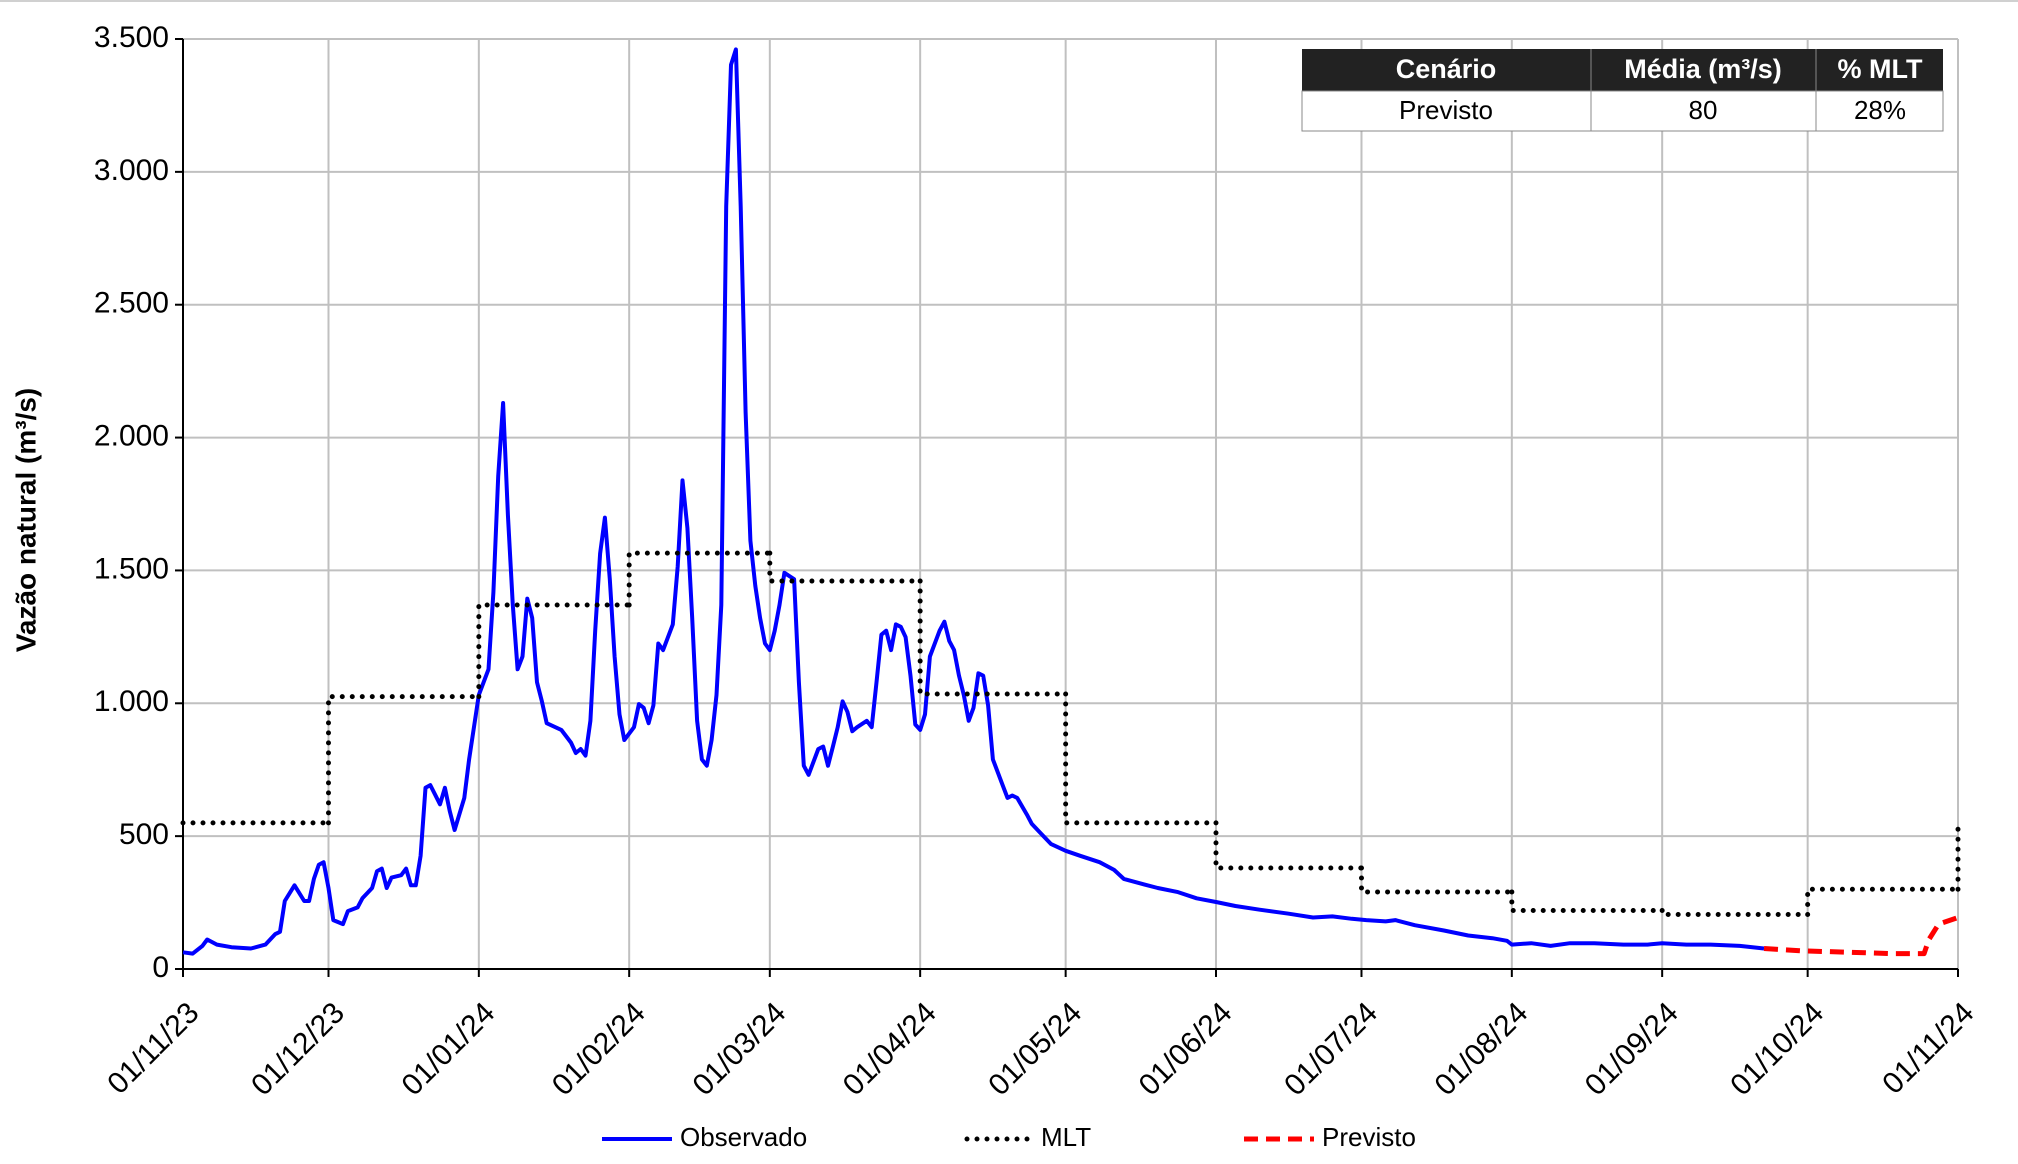 This screenshot has height=1164, width=2018. Describe the element at coordinates (1861, 936) in the screenshot. I see `series-line` at that location.